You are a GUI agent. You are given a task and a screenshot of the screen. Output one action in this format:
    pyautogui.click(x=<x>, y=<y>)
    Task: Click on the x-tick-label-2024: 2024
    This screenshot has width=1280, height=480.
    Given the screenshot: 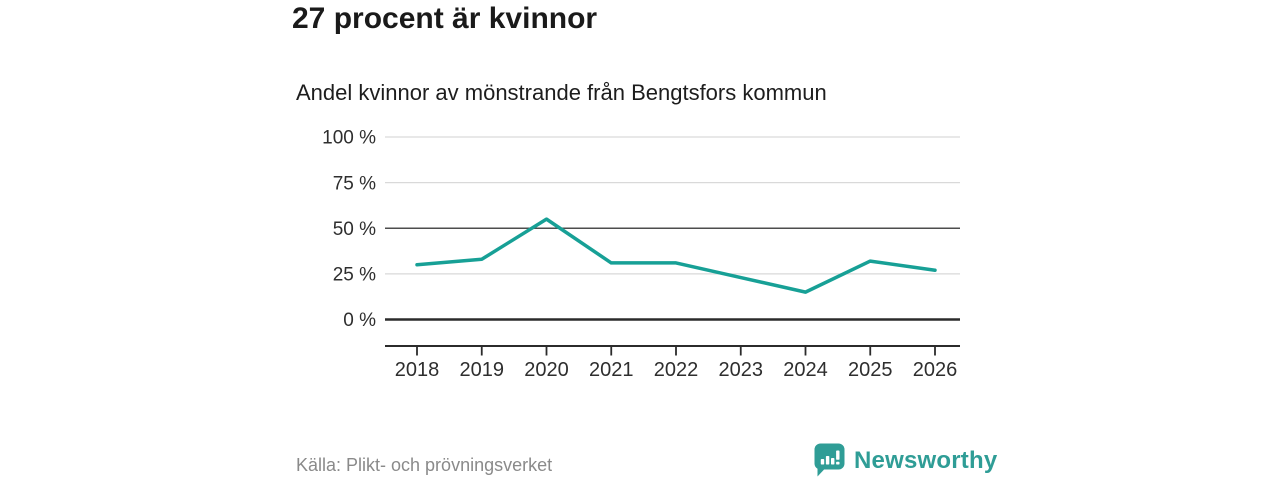 What is the action you would take?
    pyautogui.click(x=805, y=370)
    